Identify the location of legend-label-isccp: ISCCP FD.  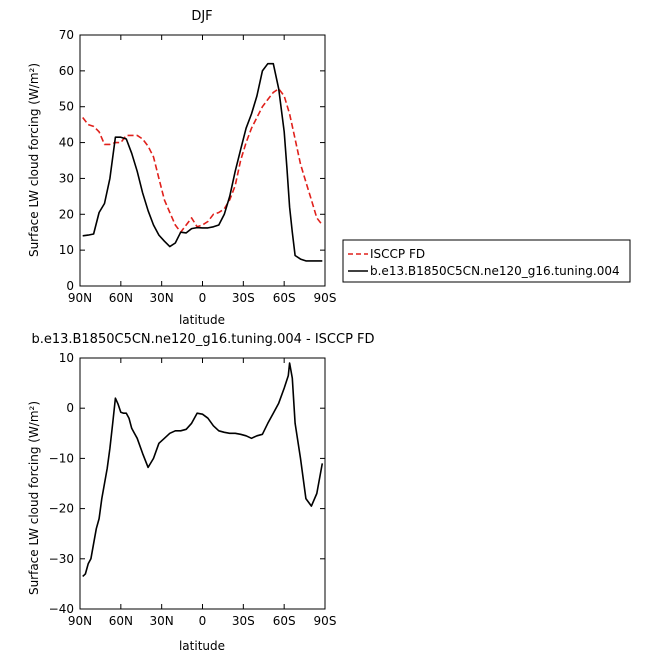
(397, 254).